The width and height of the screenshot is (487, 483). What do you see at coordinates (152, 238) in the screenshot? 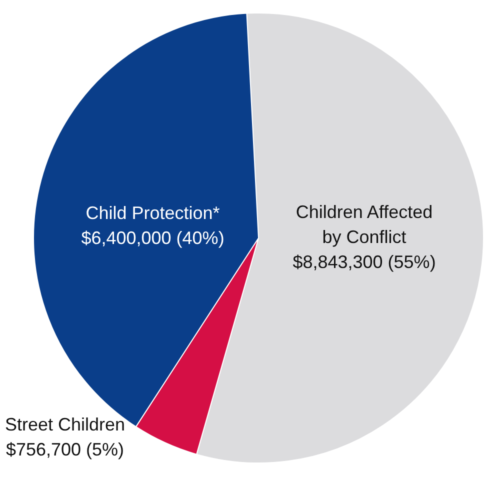
I see `data-label: $6,400,000 (40%)` at bounding box center [152, 238].